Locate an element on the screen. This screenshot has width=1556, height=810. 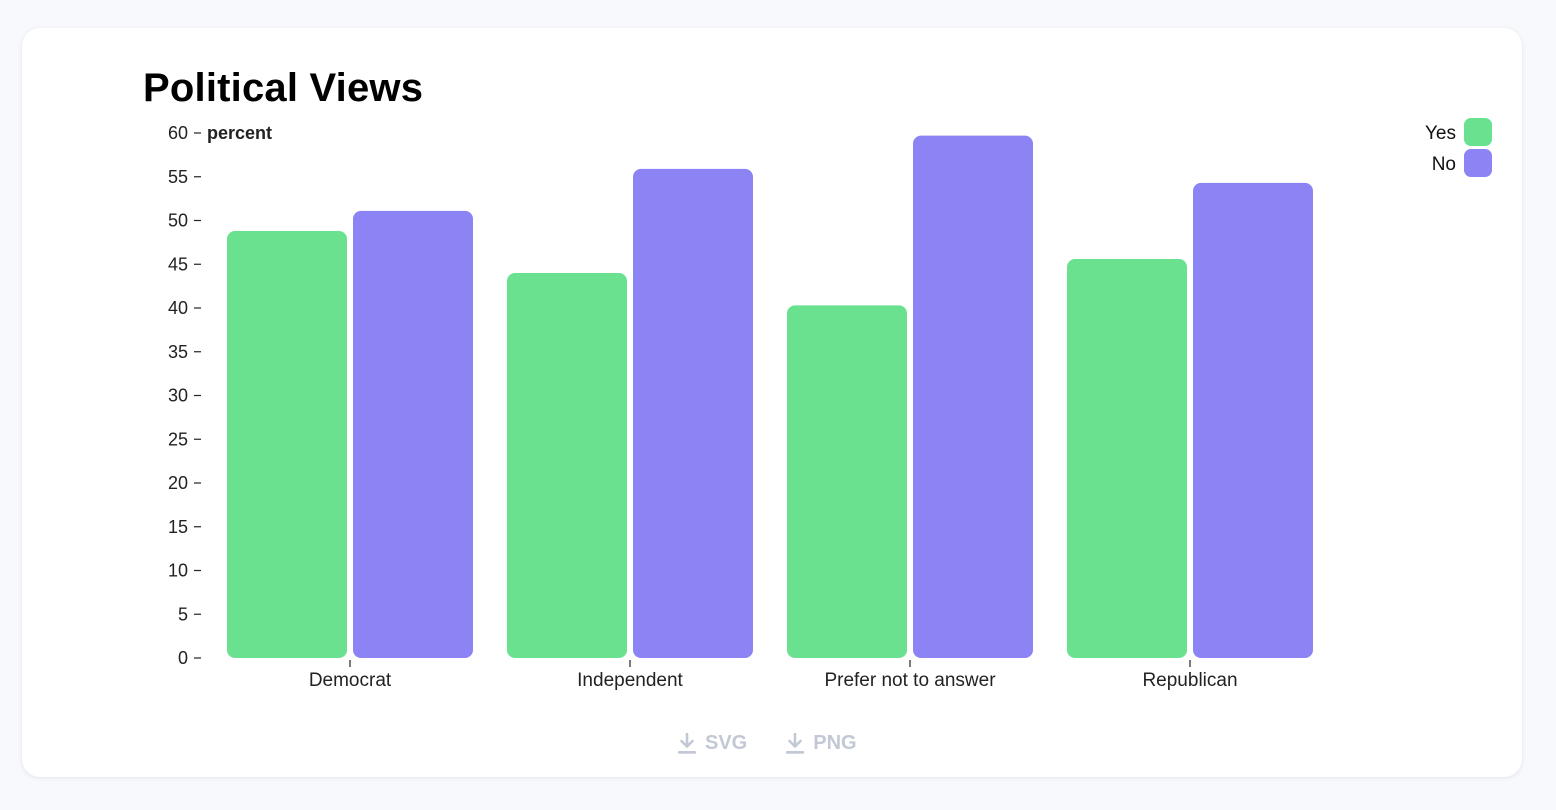
legend-label: Yes is located at coordinates (1440, 133).